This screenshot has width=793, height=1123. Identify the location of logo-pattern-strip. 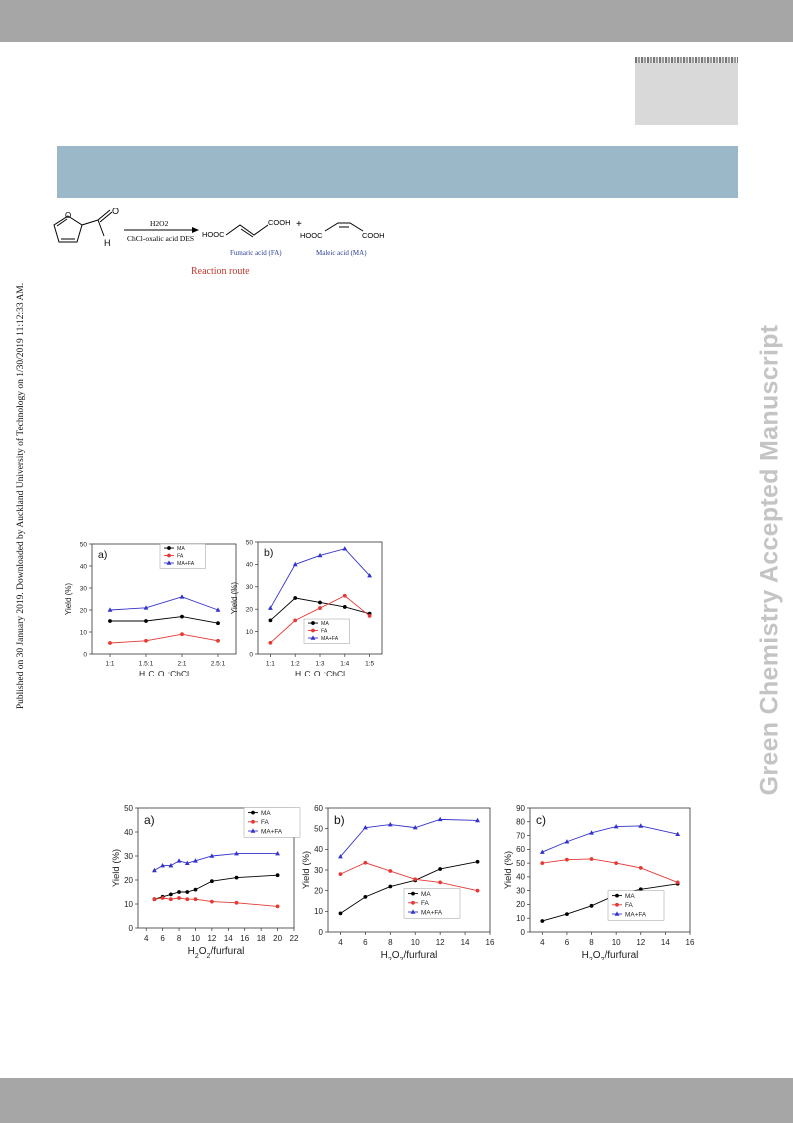
(686, 60).